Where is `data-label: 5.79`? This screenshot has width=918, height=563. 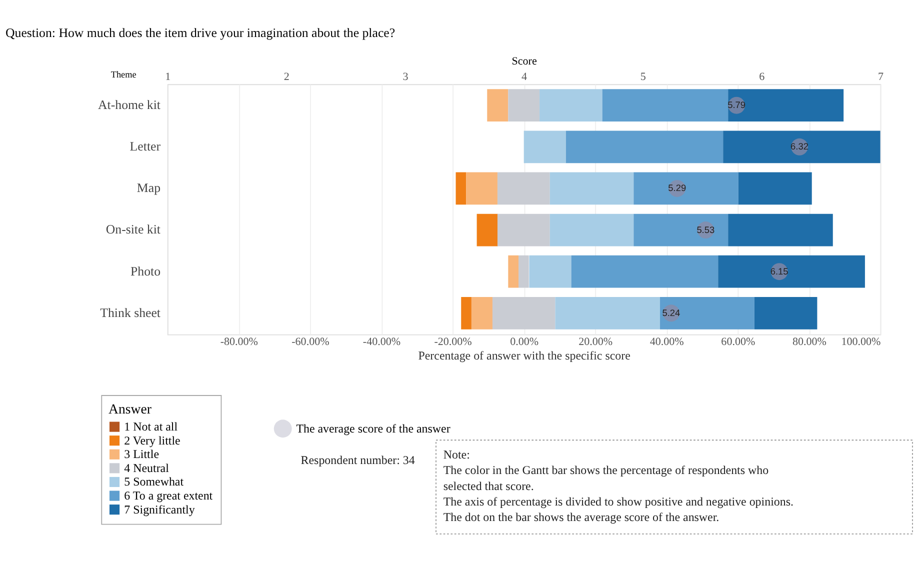 data-label: 5.79 is located at coordinates (737, 105).